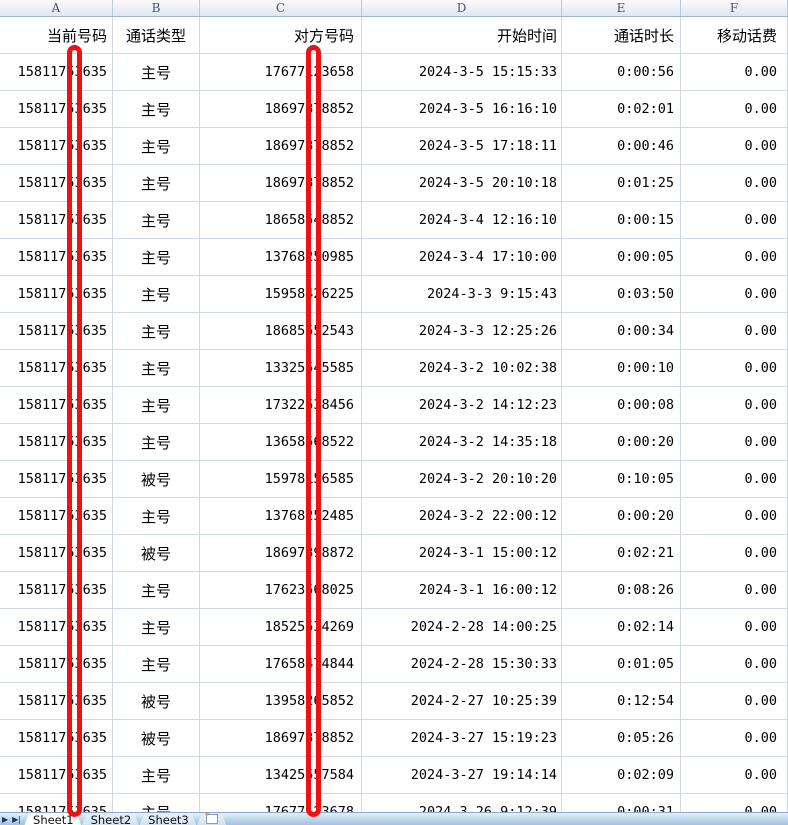 Image resolution: width=788 pixels, height=825 pixels. I want to click on cell-b2: 主号, so click(156, 109).